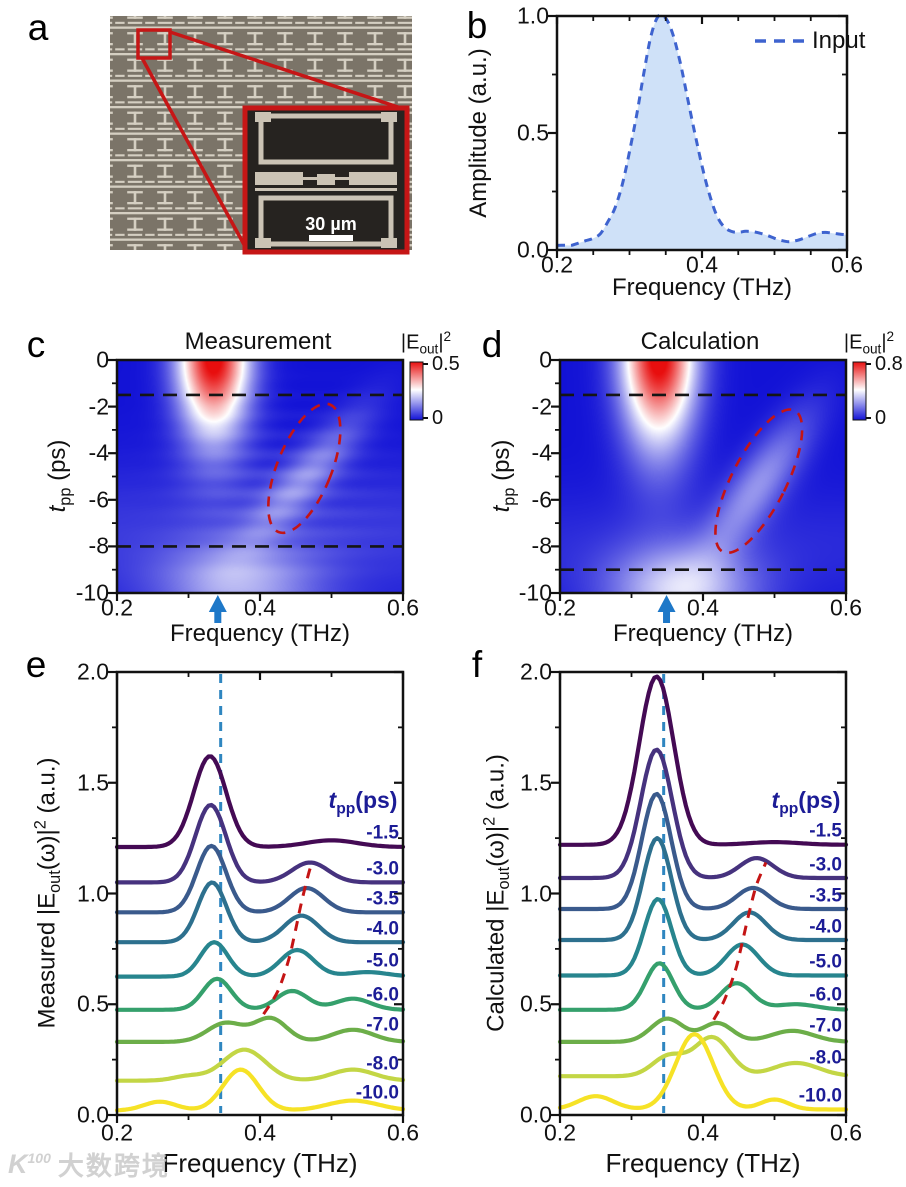  What do you see at coordinates (93, 1003) in the screenshot?
I see `panel-e-ytick: 0.5` at bounding box center [93, 1003].